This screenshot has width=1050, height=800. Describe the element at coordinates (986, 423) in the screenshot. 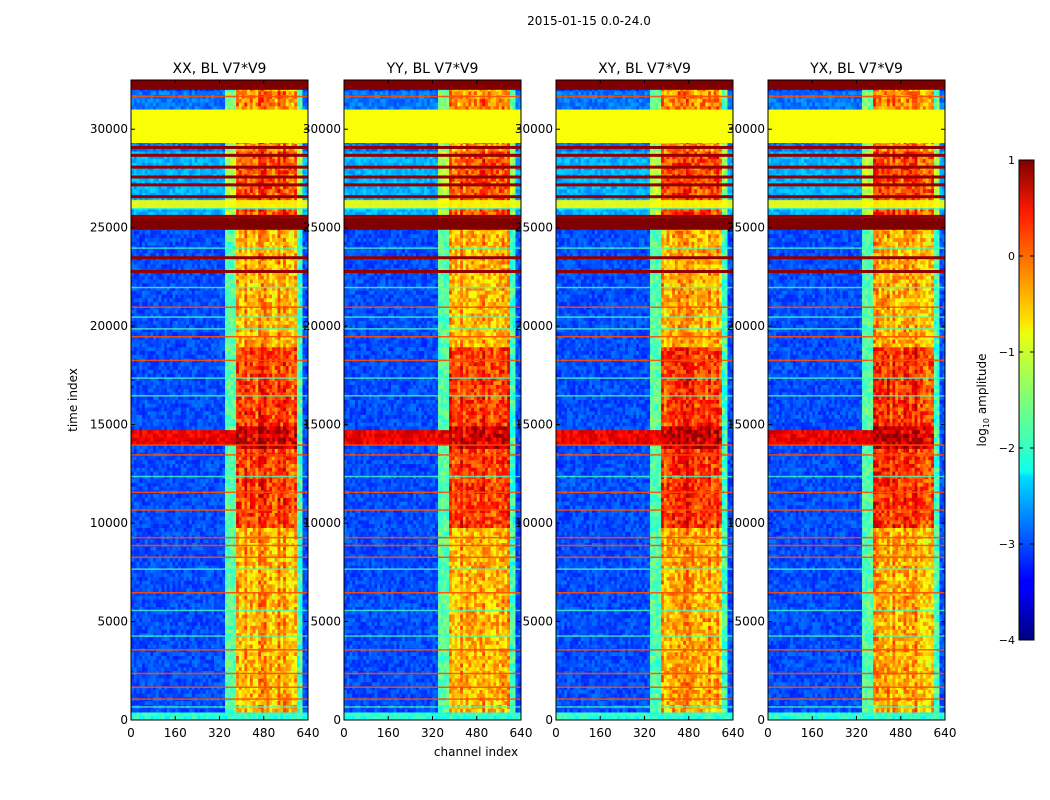

I see `colorbar-label-sub: 10` at that location.